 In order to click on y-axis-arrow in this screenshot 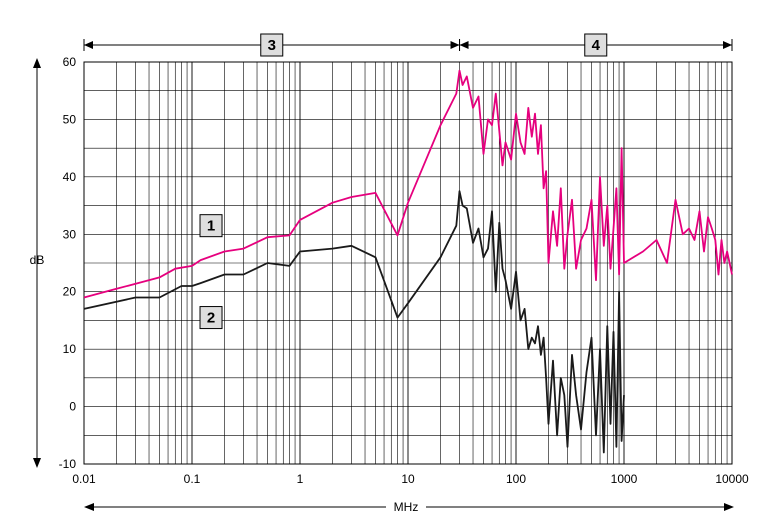, I will do `click(37, 263)`.